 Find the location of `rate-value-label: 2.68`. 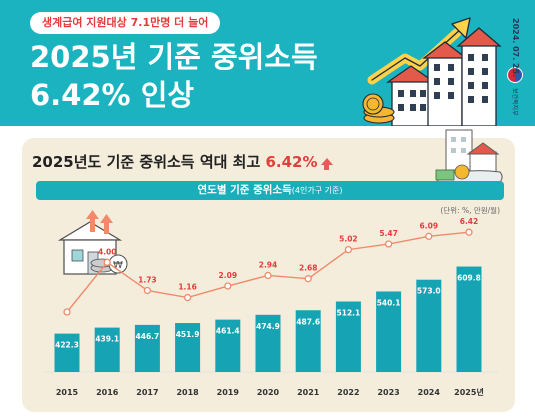

rate-value-label: 2.68 is located at coordinates (308, 268).